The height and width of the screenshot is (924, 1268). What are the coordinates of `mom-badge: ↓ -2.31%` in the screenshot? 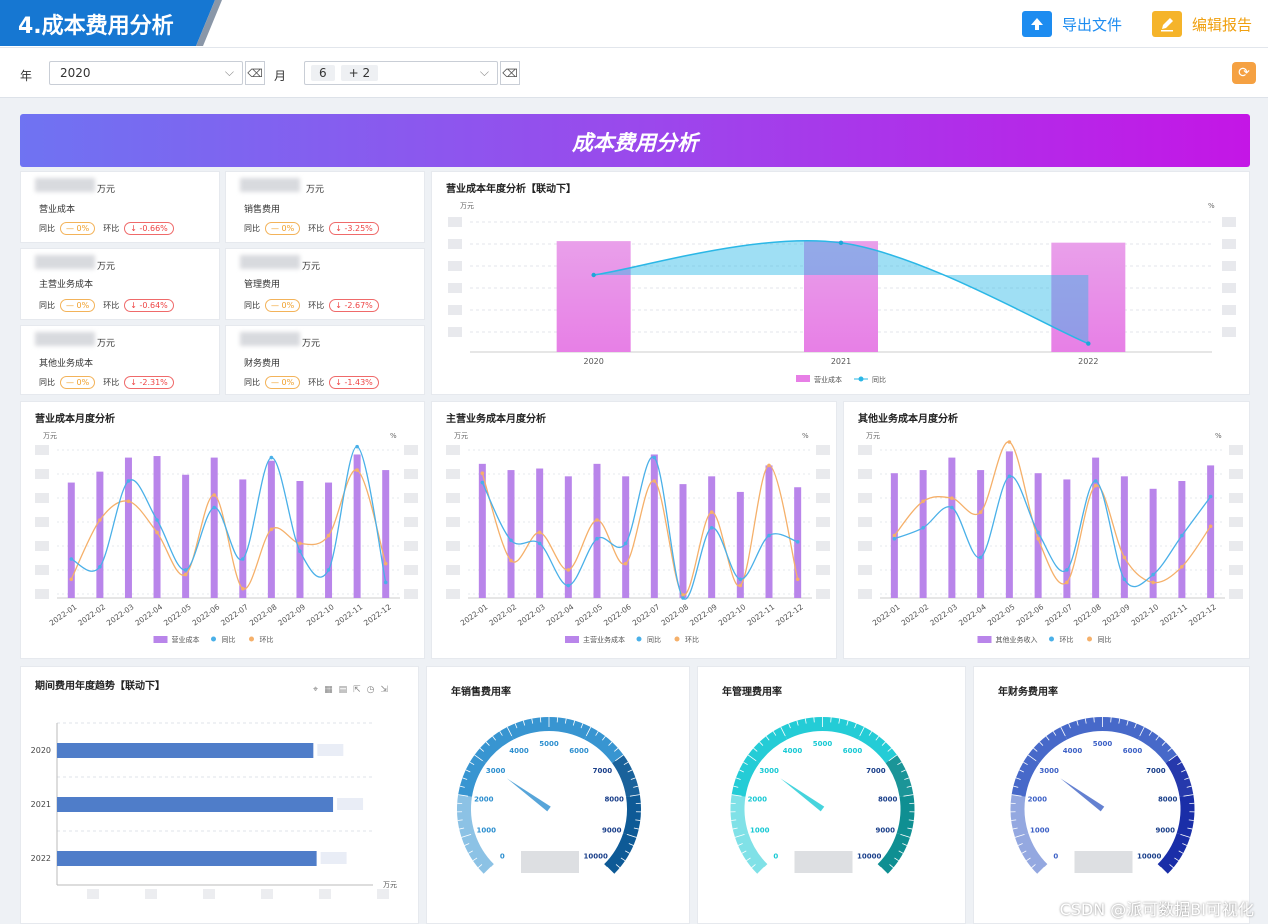 It's located at (149, 382).